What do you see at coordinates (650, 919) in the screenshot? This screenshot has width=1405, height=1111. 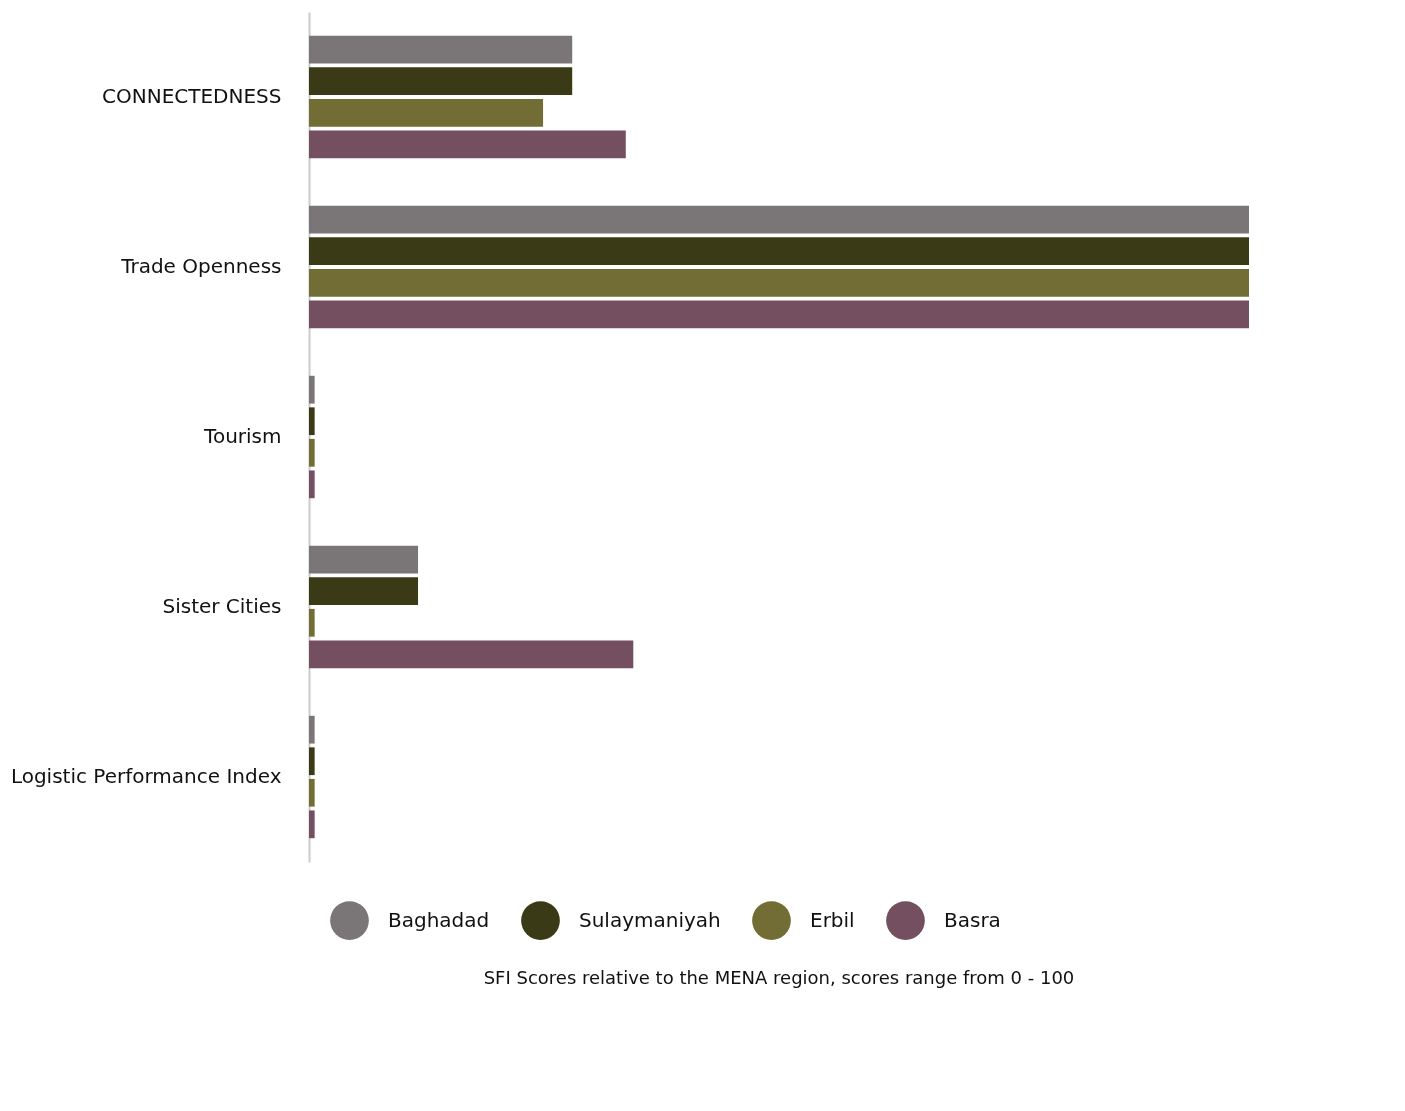 I see `legend-label: Sulaymaniyah` at bounding box center [650, 919].